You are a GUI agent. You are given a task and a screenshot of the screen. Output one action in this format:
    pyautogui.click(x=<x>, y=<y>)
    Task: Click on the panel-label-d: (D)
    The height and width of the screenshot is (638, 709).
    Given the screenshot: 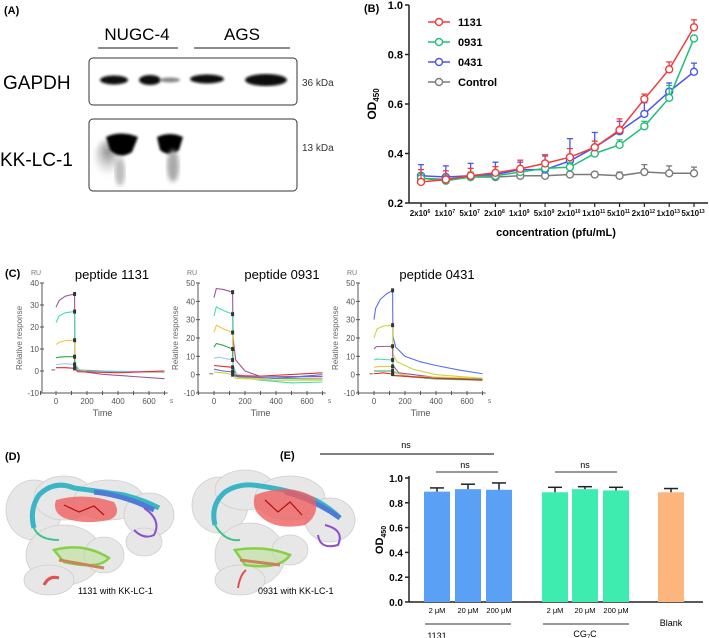 What is the action you would take?
    pyautogui.click(x=13, y=457)
    